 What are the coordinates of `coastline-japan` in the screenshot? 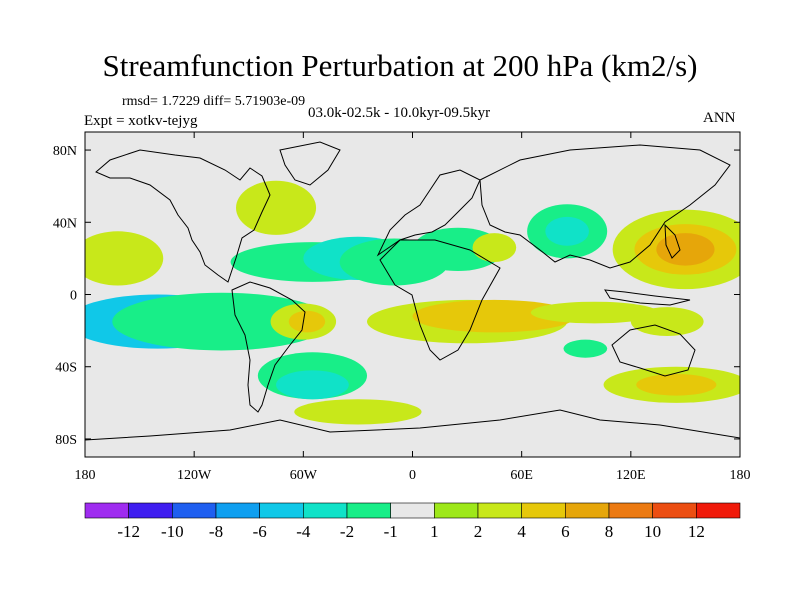 It's located at (672, 241).